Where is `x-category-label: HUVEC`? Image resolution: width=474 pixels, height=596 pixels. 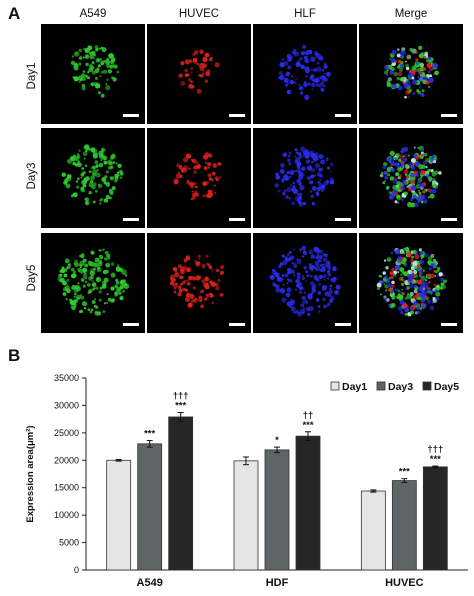 x-category-label: HUVEC is located at coordinates (404, 583).